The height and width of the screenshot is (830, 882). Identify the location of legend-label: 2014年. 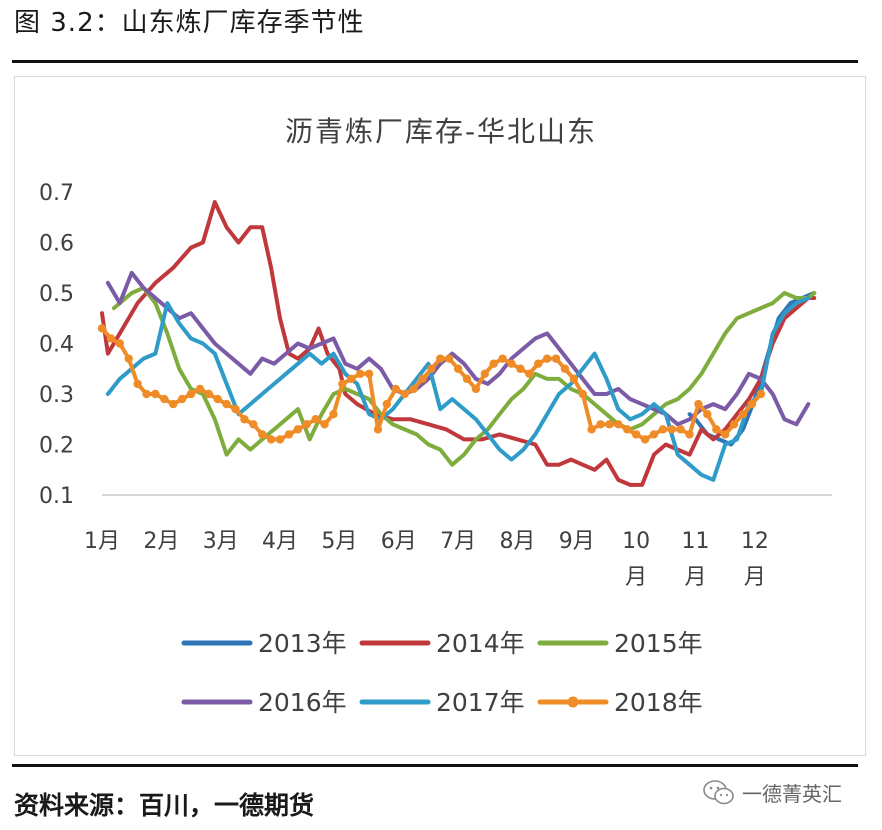
(480, 643).